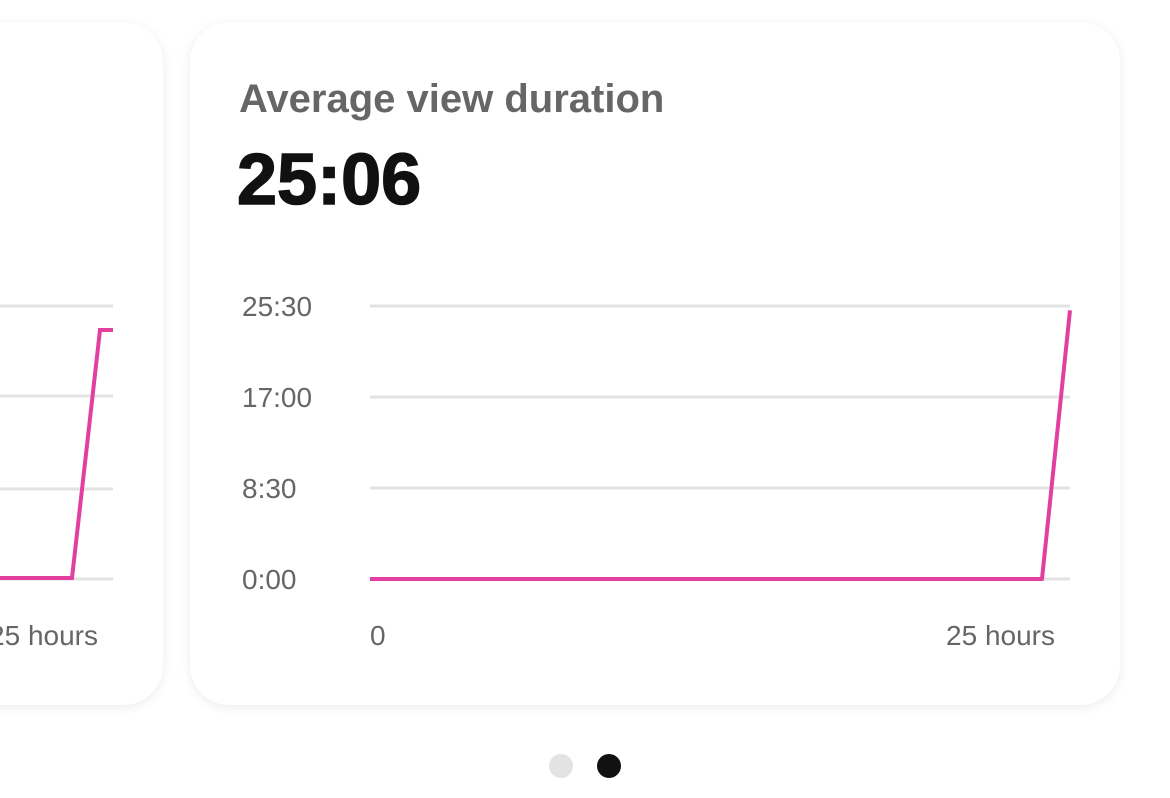 Image resolution: width=1170 pixels, height=798 pixels. I want to click on page-dot, so click(561, 766).